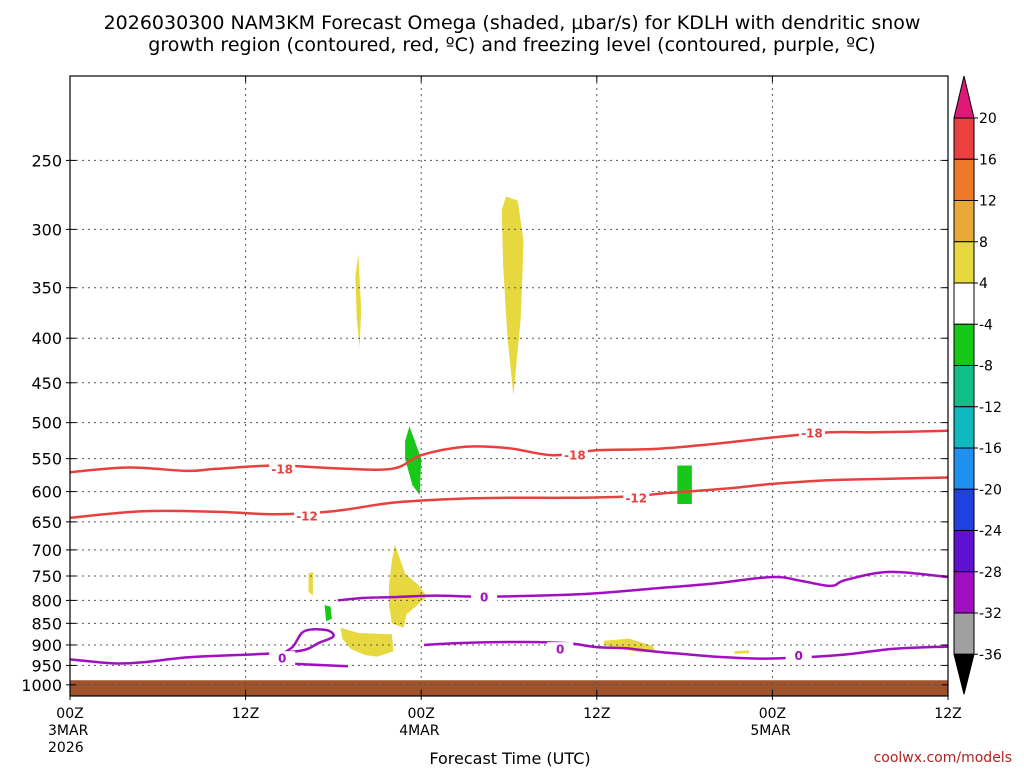 Image resolution: width=1024 pixels, height=773 pixels. I want to click on dgz-contour-label-0-0: -18, so click(282, 469).